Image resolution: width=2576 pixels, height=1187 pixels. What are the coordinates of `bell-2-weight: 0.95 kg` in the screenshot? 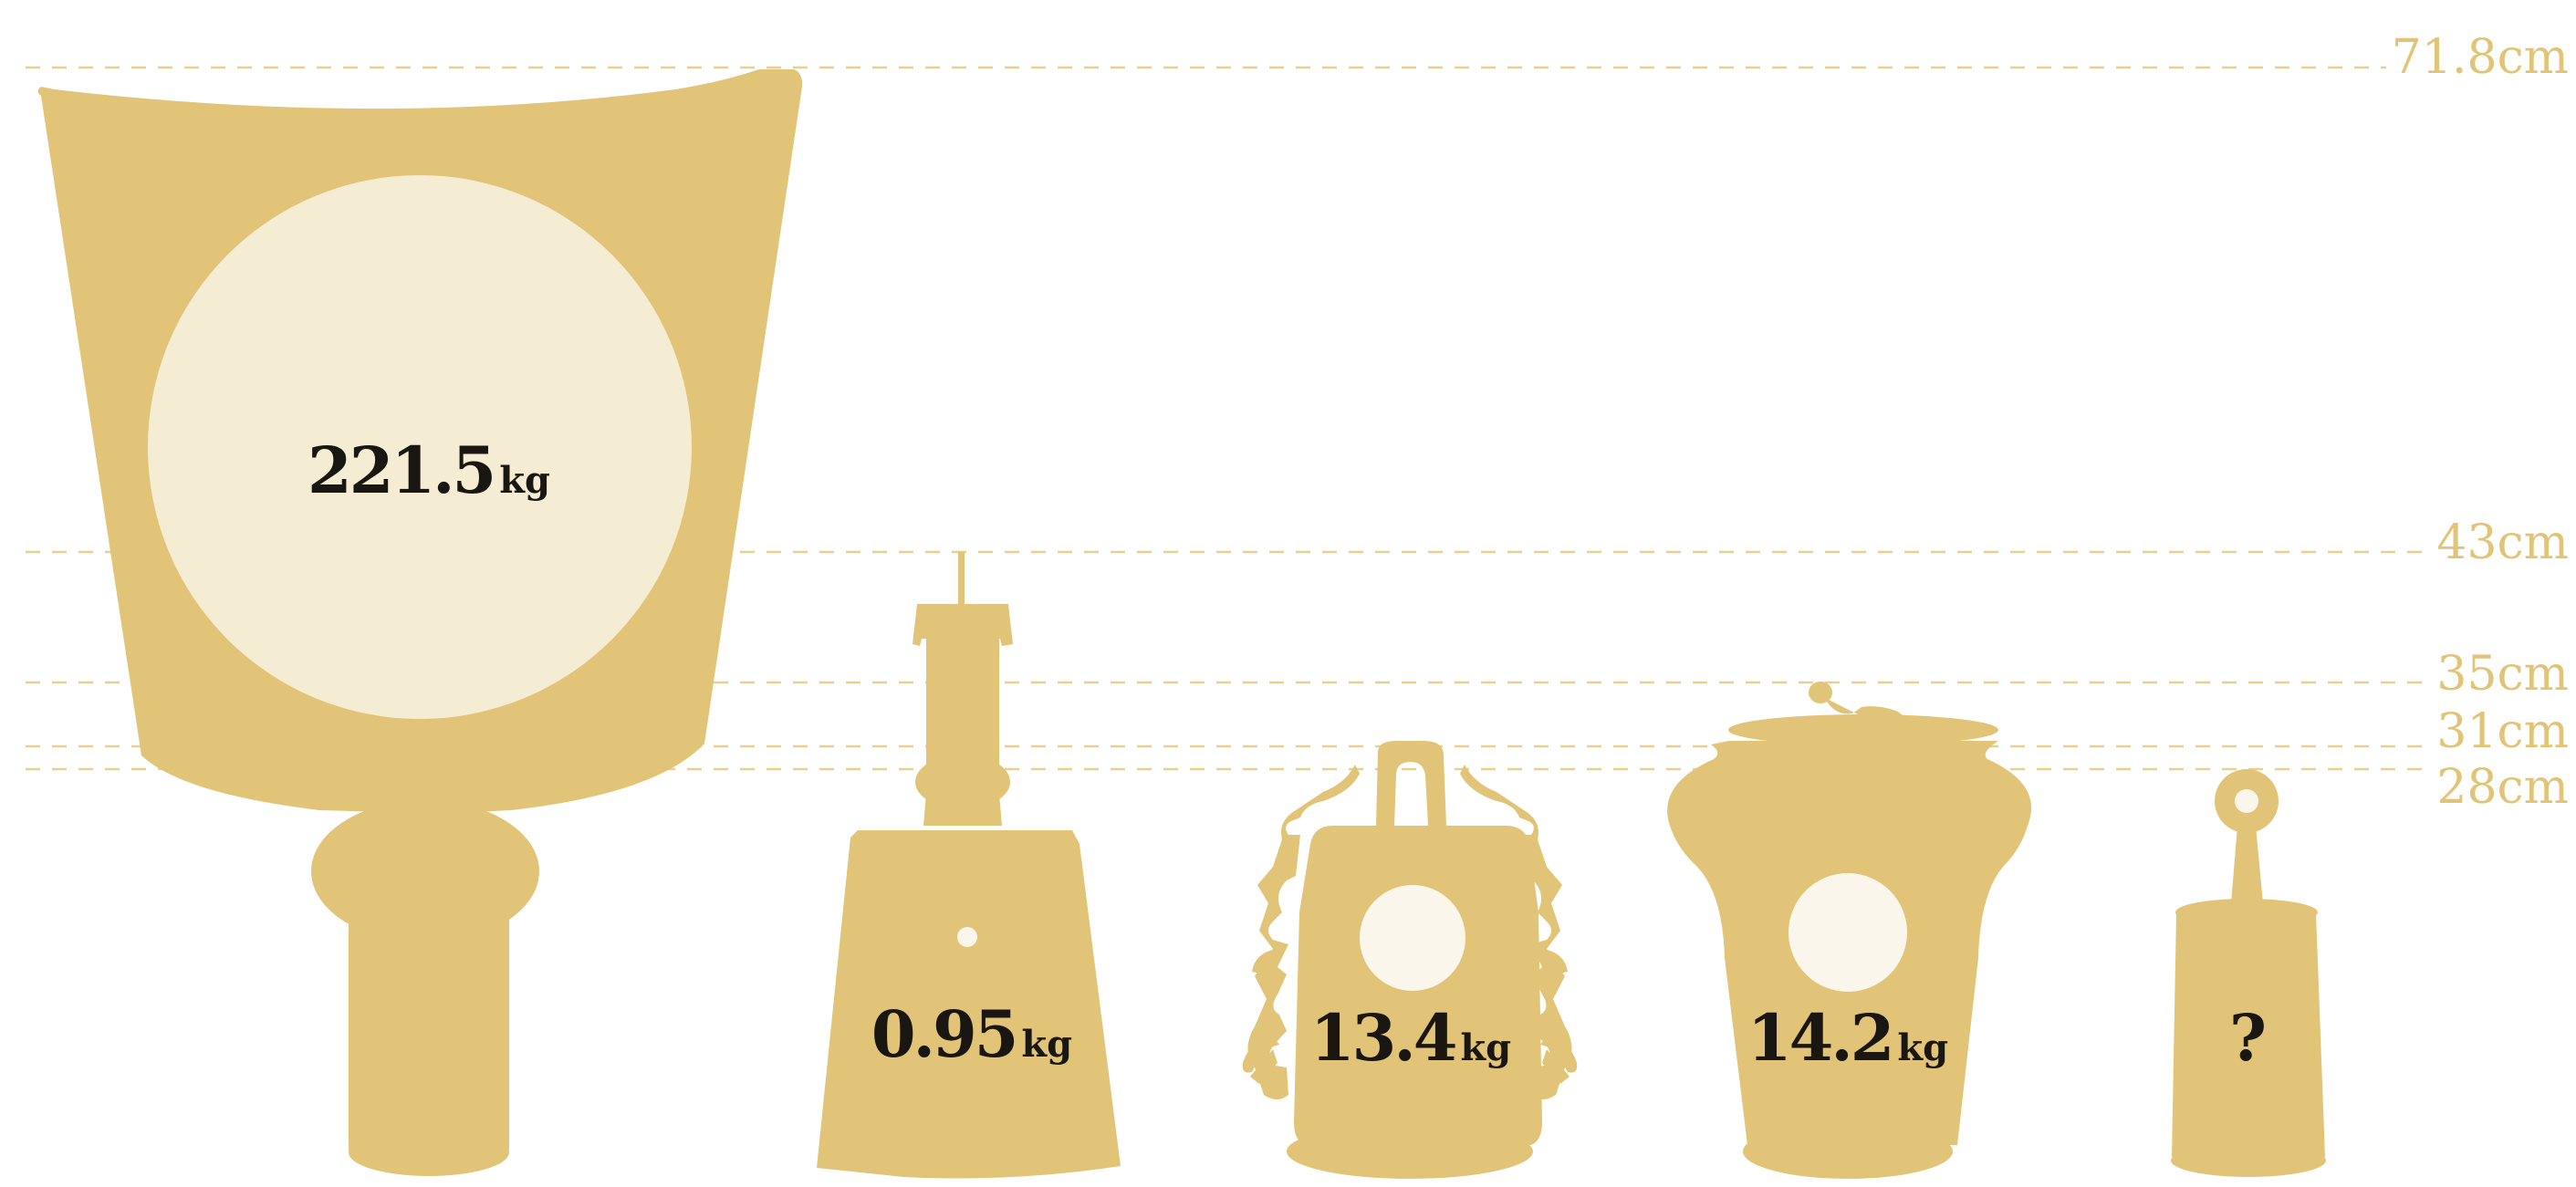 It's located at (971, 1034).